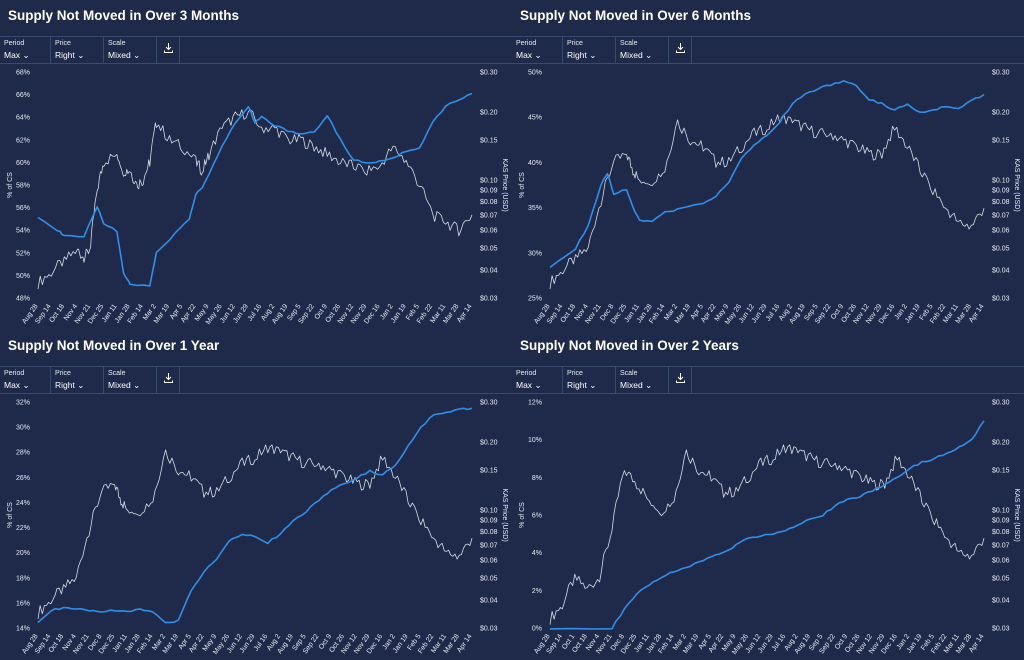  What do you see at coordinates (535, 163) in the screenshot?
I see `y-tick-label: 40%` at bounding box center [535, 163].